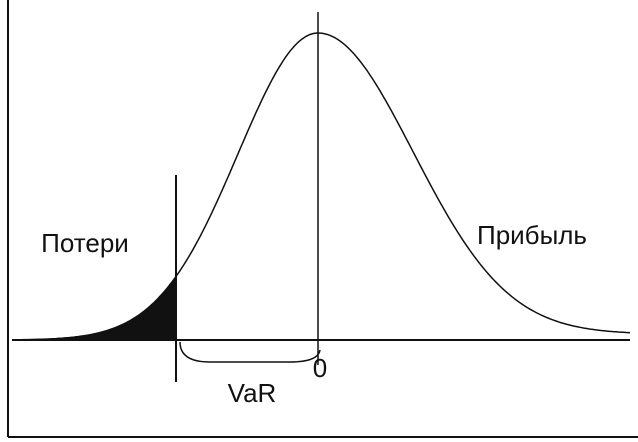 This screenshot has height=442, width=638. I want to click on losses-label: Потери, so click(85, 243).